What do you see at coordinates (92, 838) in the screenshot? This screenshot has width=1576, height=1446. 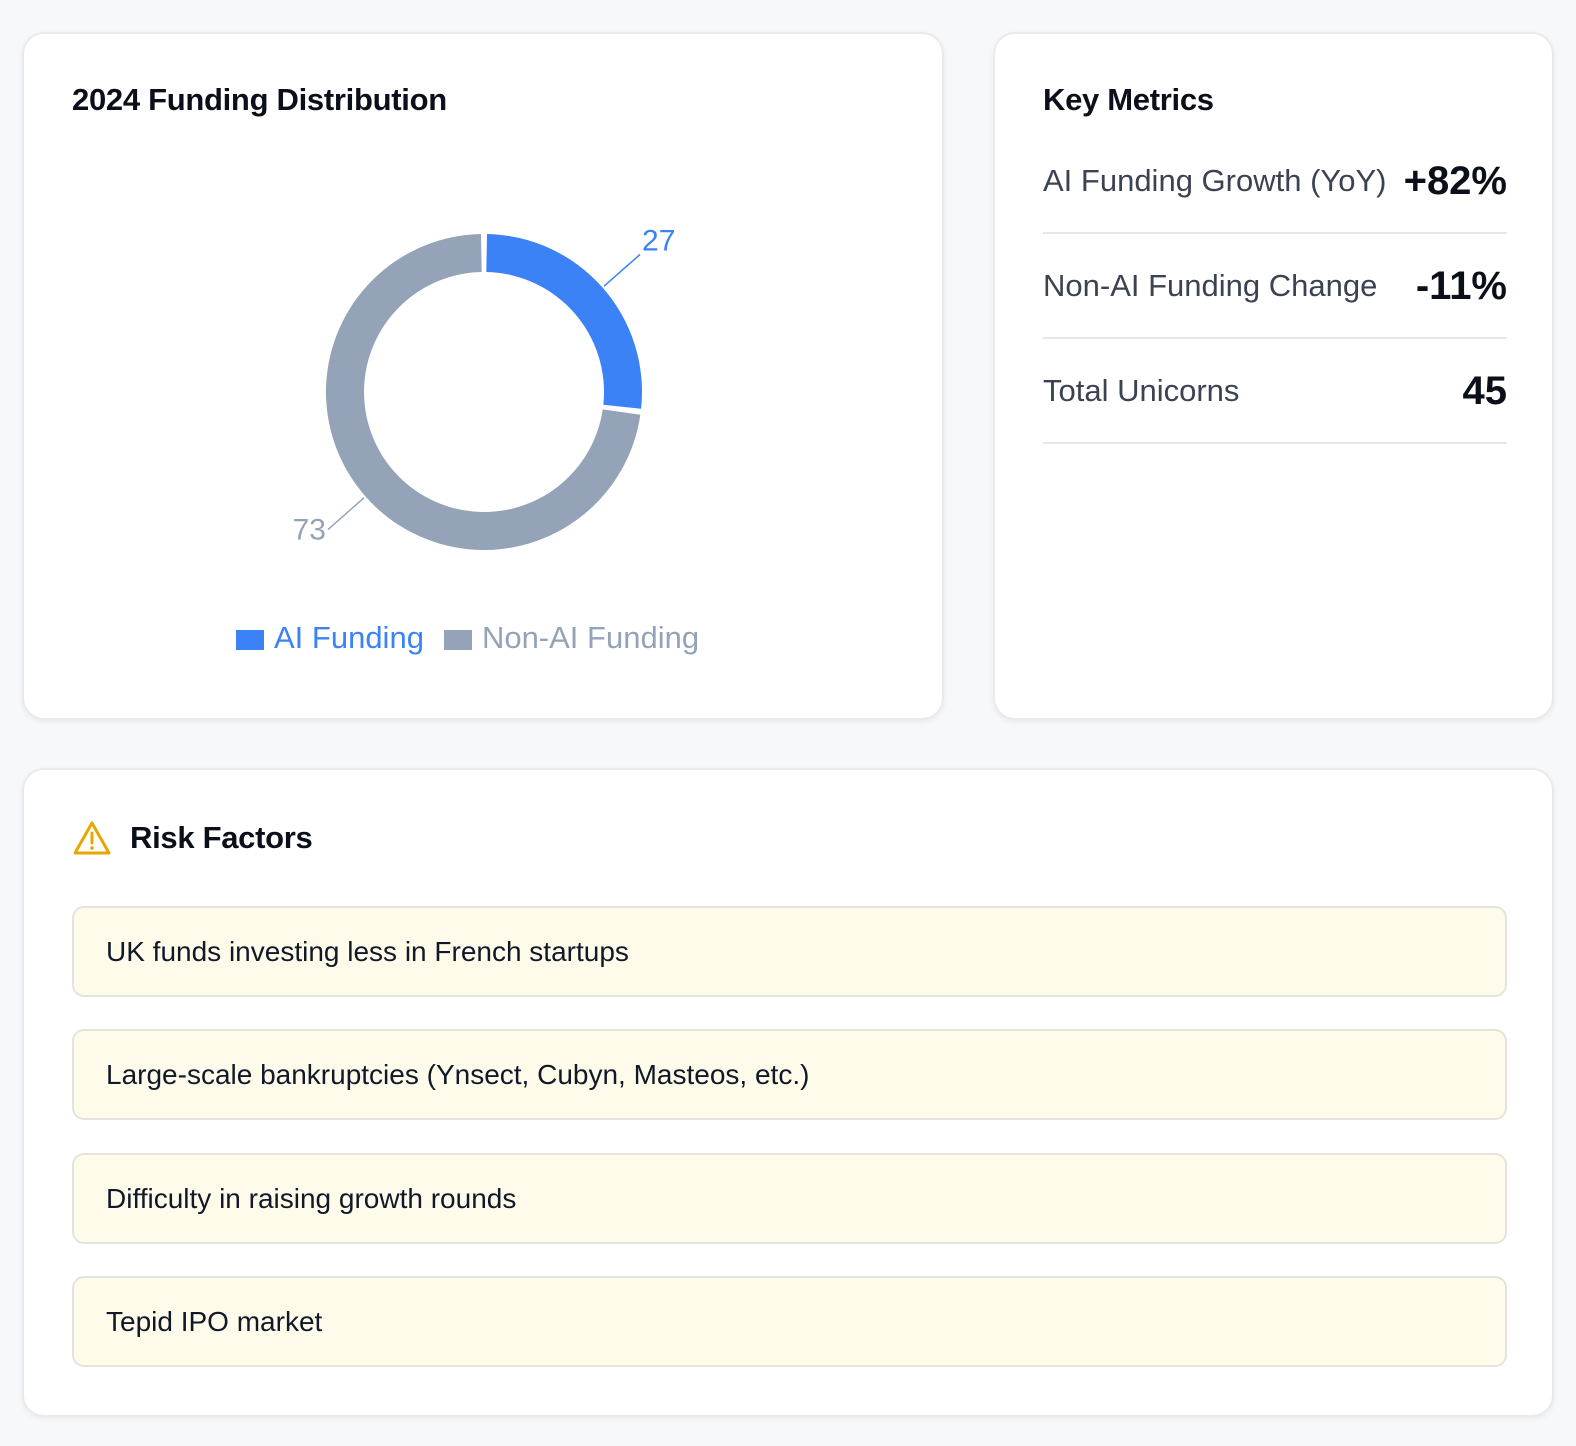 I see `warning-triangle-icon` at bounding box center [92, 838].